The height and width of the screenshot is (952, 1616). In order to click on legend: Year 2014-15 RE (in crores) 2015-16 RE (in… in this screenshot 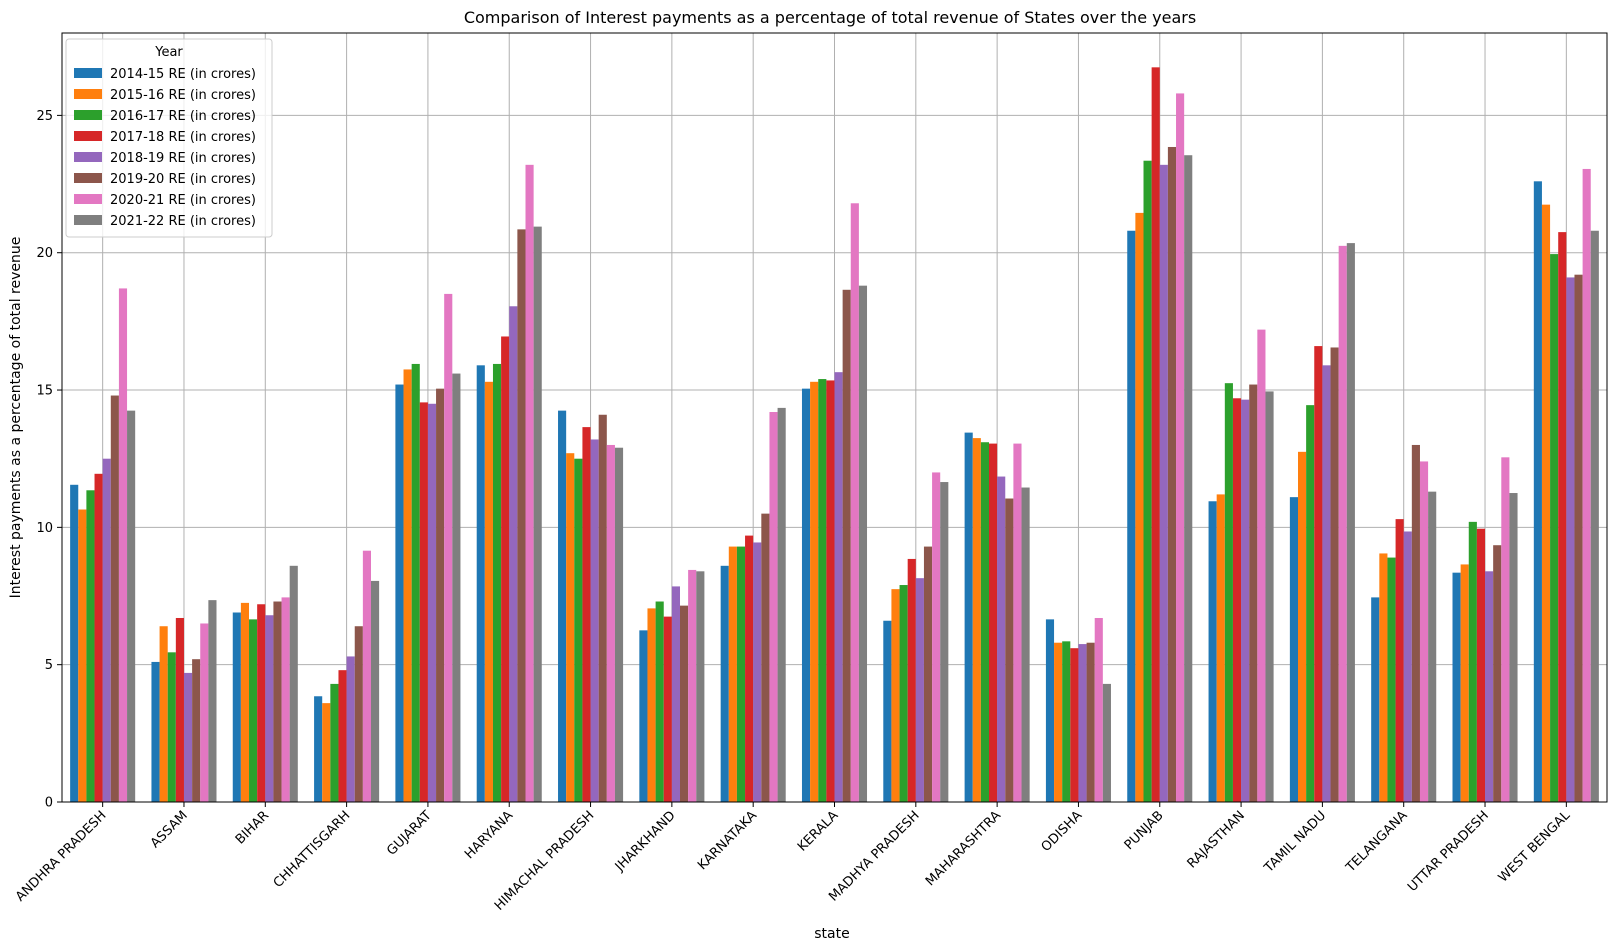, I will do `click(169, 138)`.